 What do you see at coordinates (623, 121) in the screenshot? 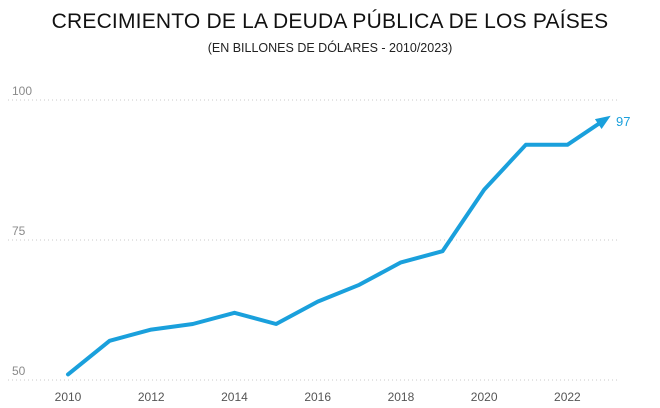
I see `end-value-label: 97` at bounding box center [623, 121].